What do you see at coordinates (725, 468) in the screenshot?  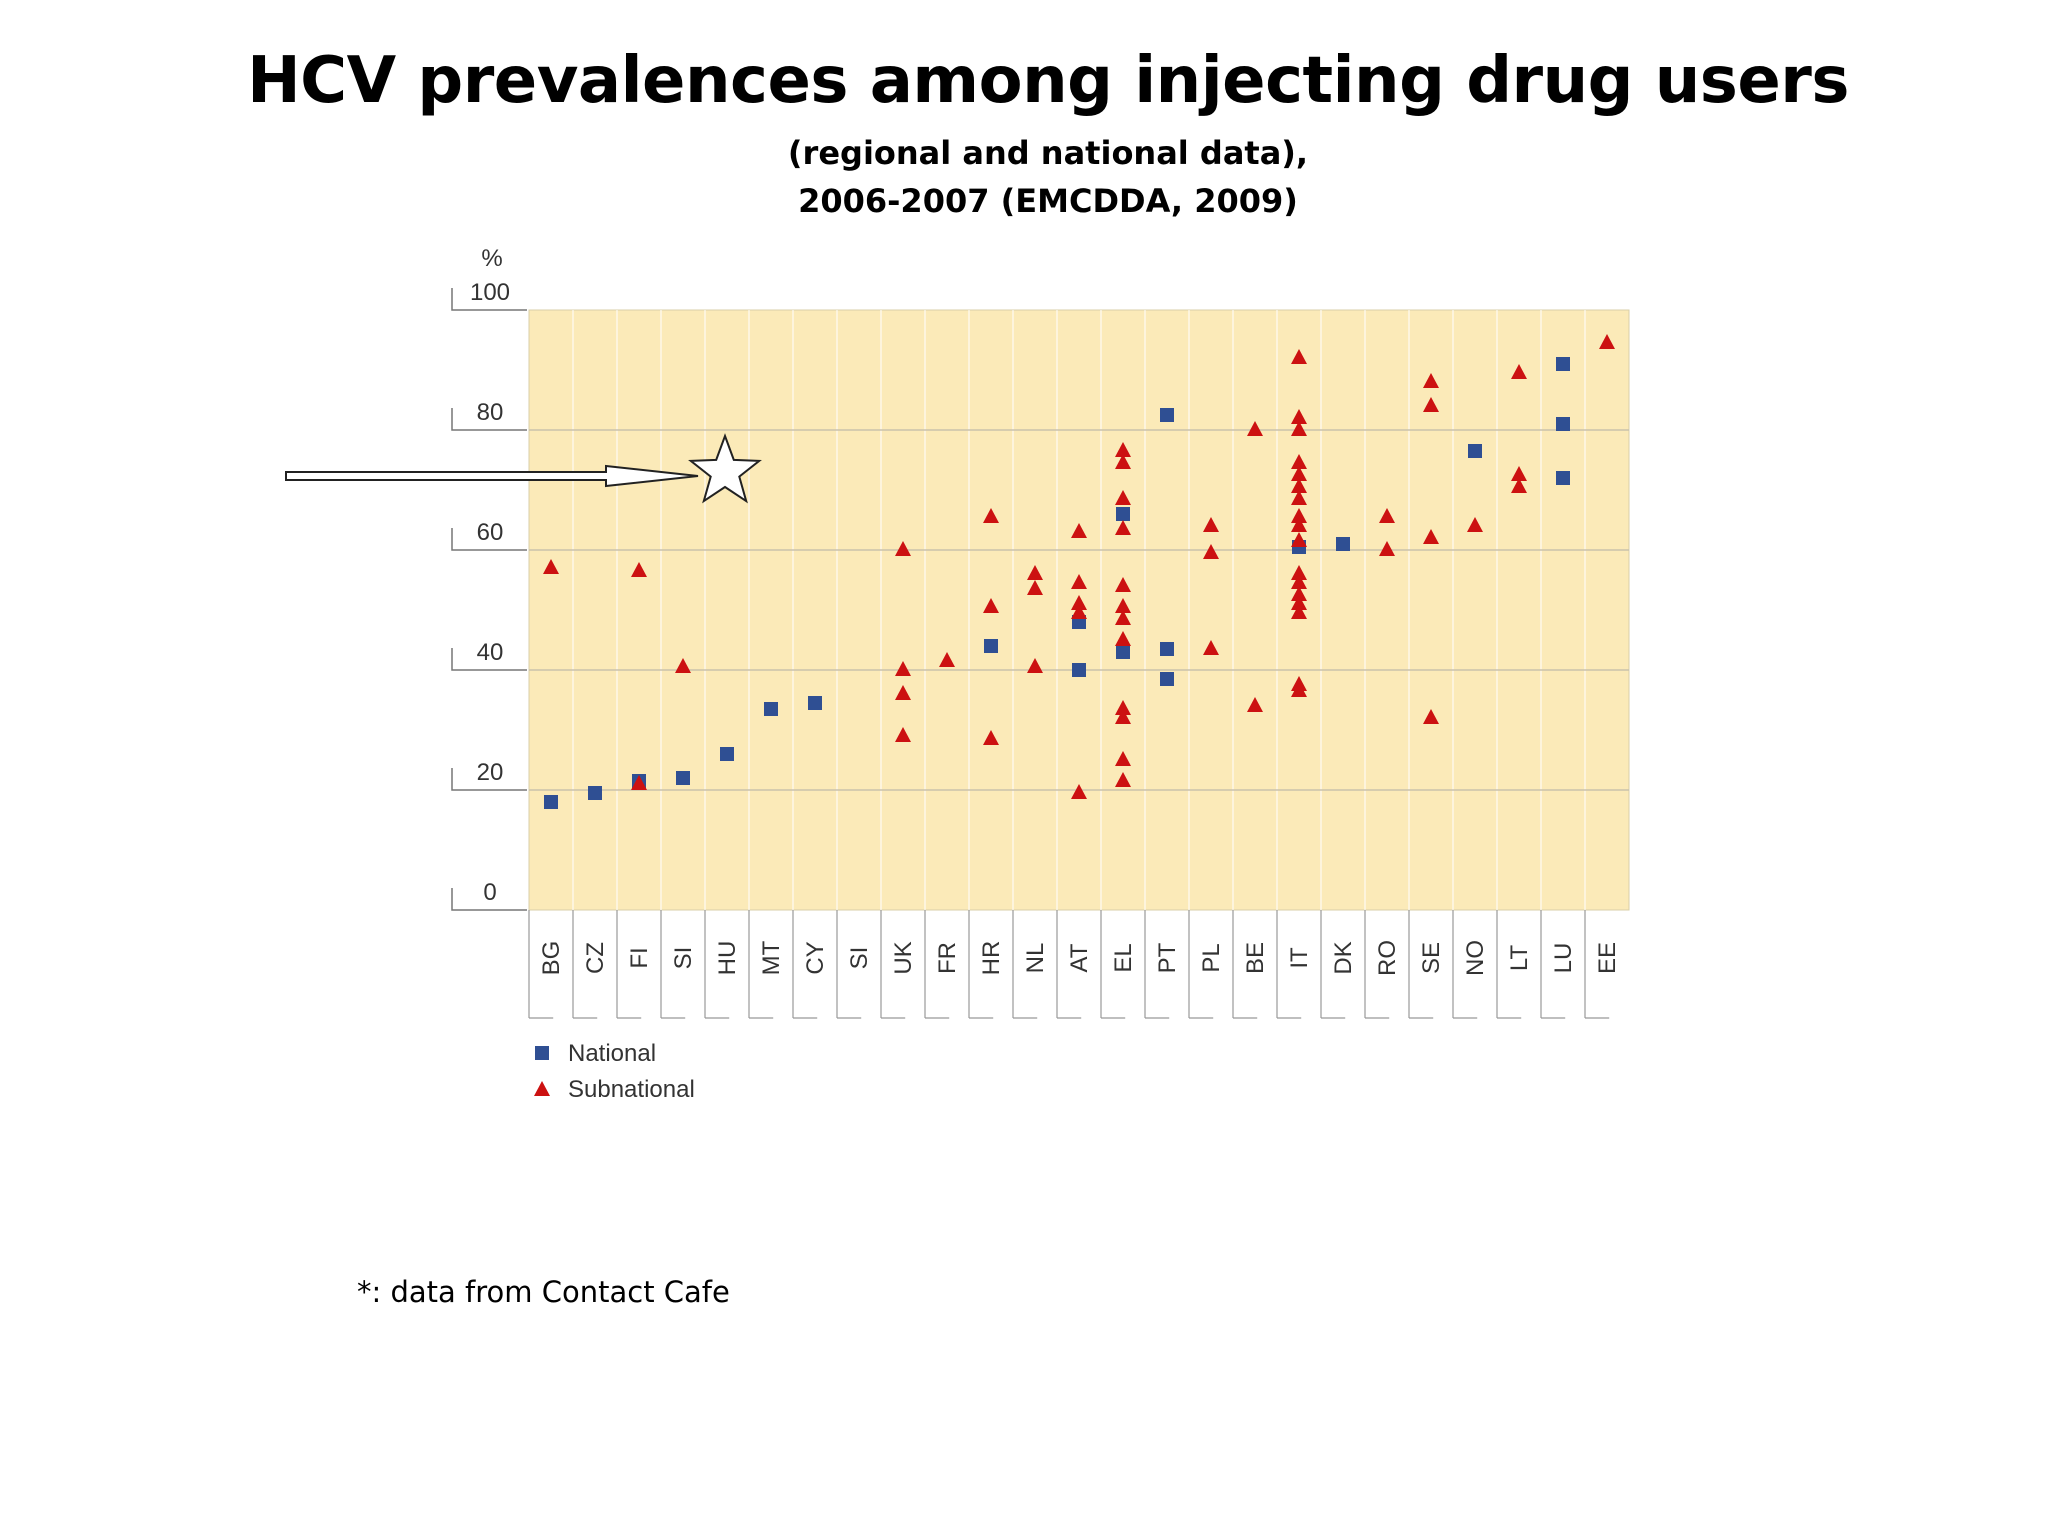 I see `star-icon` at bounding box center [725, 468].